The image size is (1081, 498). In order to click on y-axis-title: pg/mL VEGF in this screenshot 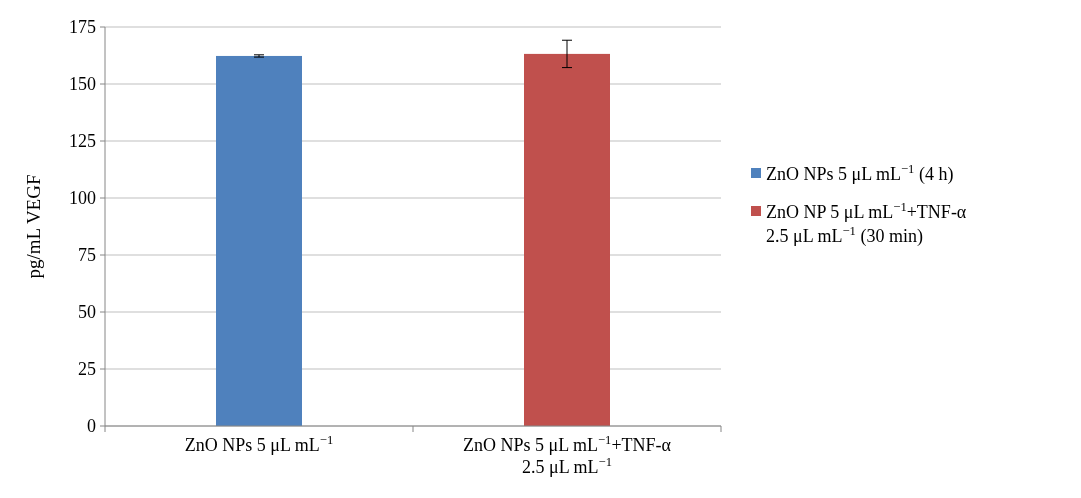, I will do `click(33, 226)`.